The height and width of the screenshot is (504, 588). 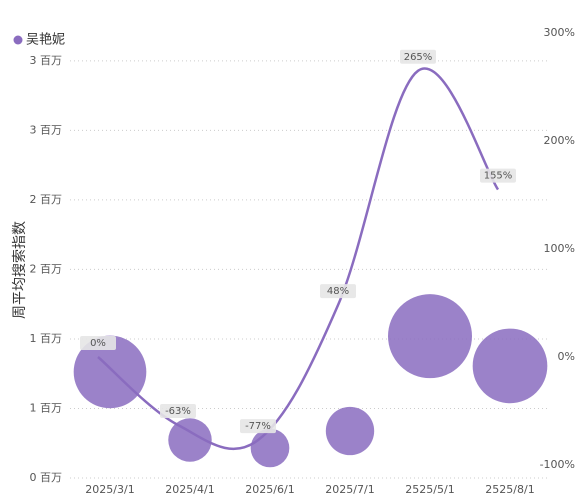 What do you see at coordinates (269, 489) in the screenshot?
I see `x-tick-label: 2025/6/1` at bounding box center [269, 489].